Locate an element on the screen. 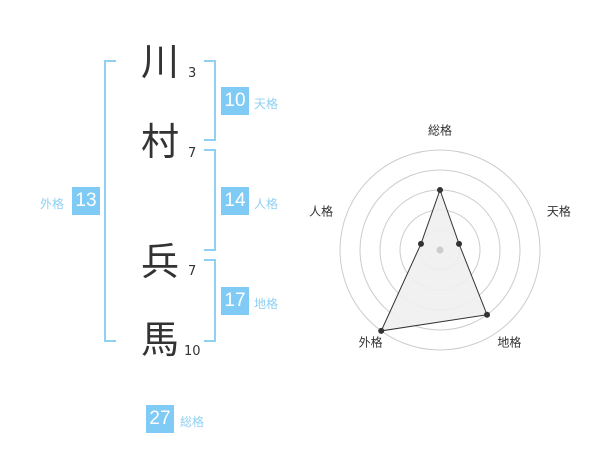 The width and height of the screenshot is (600, 470). radar-axis-label: 地格 is located at coordinates (509, 342).